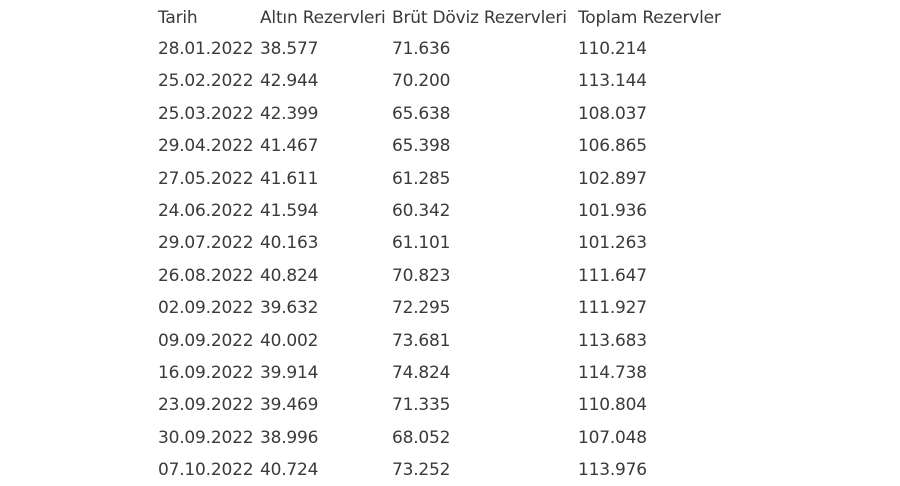 The height and width of the screenshot is (486, 900). I want to click on table-cell: 108.037, so click(612, 113).